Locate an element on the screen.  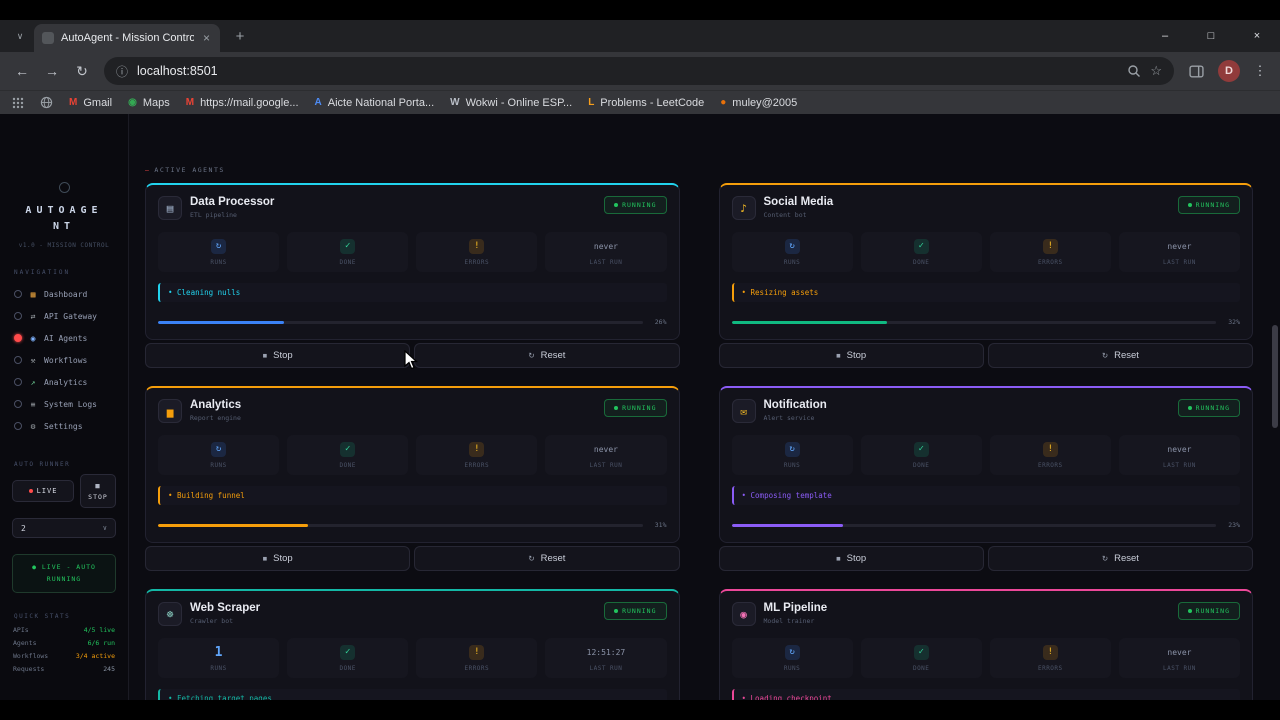
sidebar-item-api-gateway: ⇄ API Gateway is located at coordinates (64, 316).